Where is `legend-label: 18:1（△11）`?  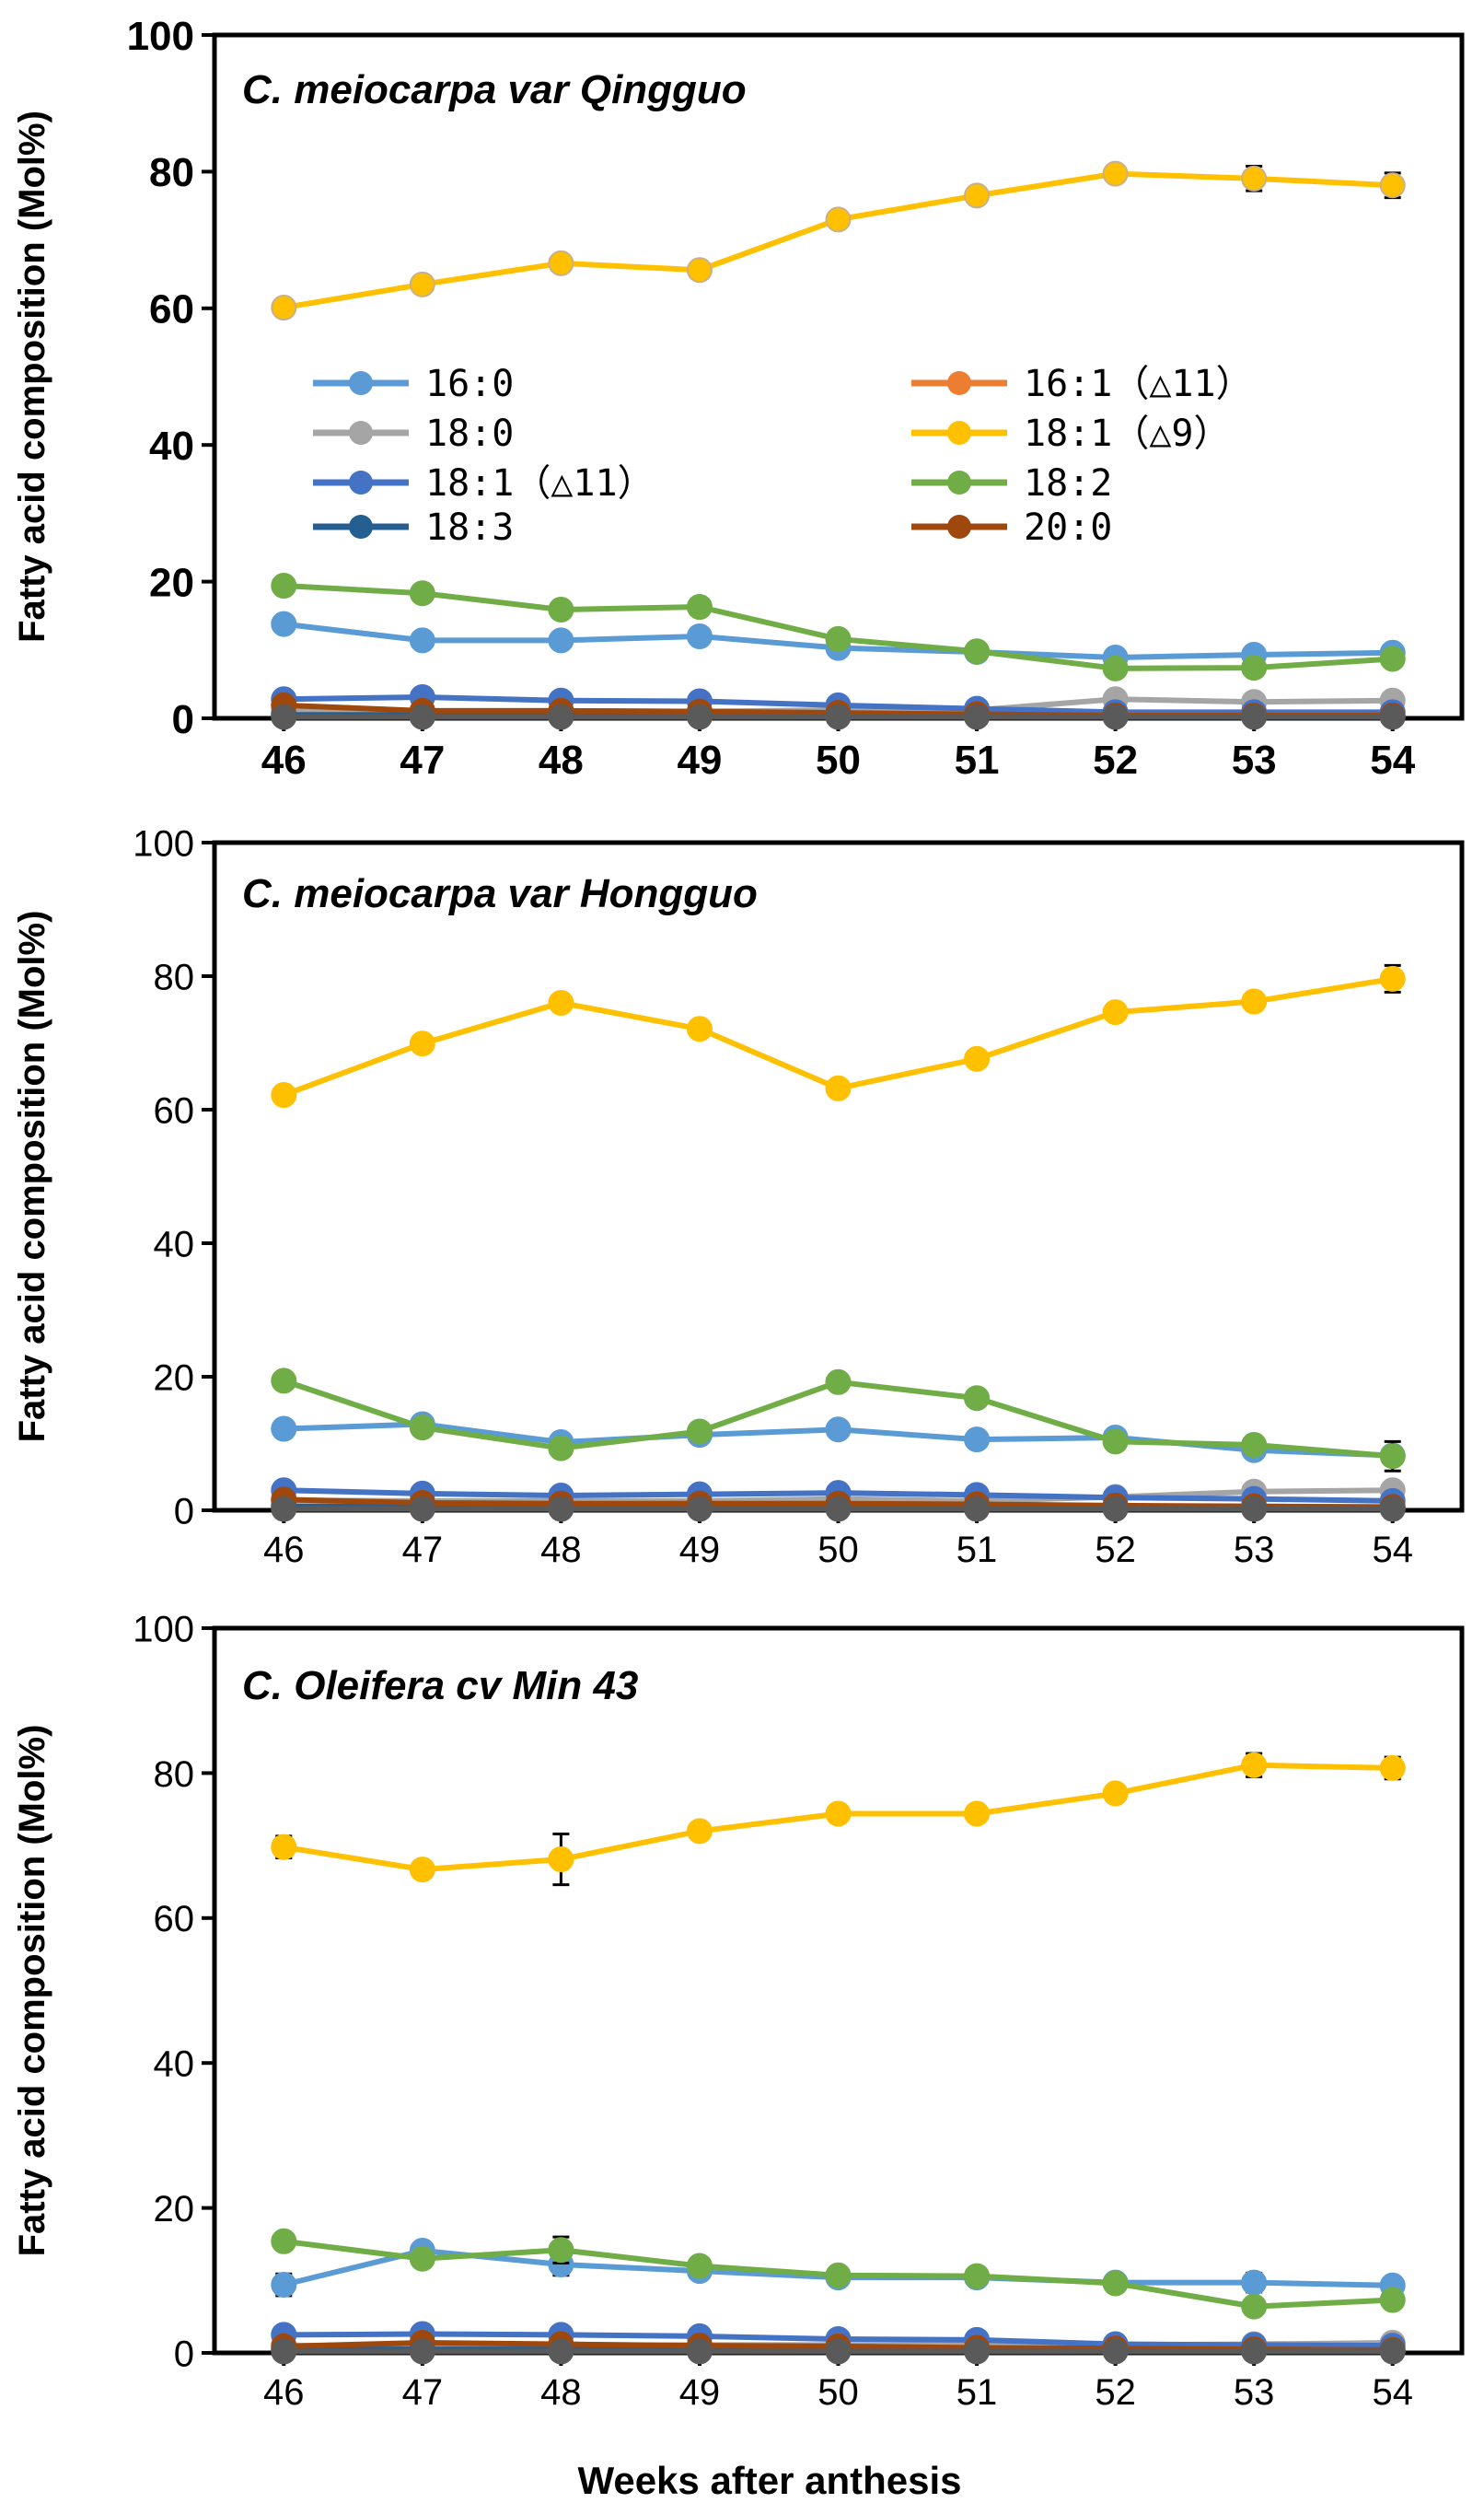
legend-label: 18:1（△11） is located at coordinates (540, 483).